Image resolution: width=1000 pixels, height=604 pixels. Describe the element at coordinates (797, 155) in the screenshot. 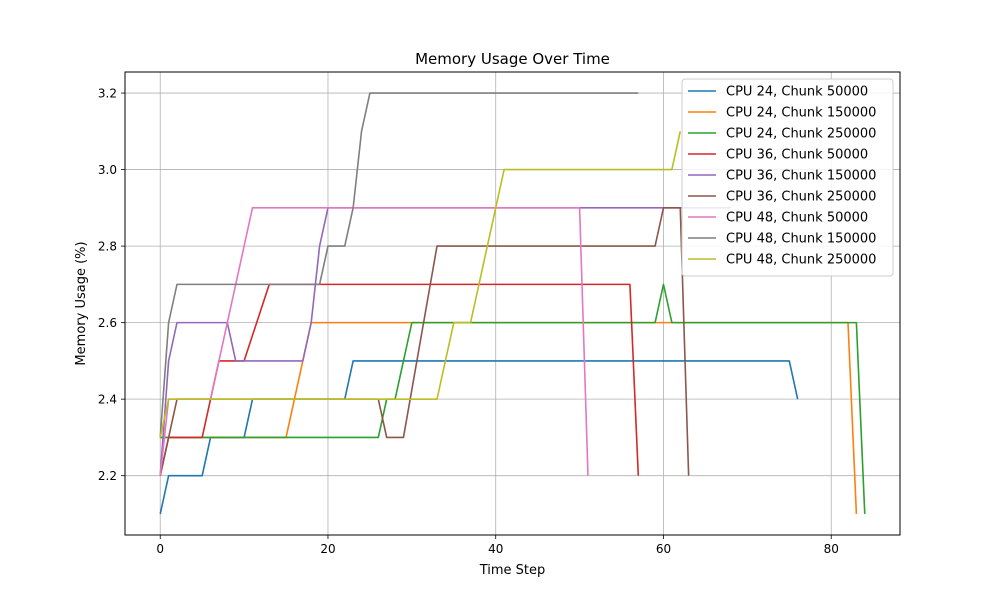

I see `legend-label: CPU 36, Chunk 50000` at that location.